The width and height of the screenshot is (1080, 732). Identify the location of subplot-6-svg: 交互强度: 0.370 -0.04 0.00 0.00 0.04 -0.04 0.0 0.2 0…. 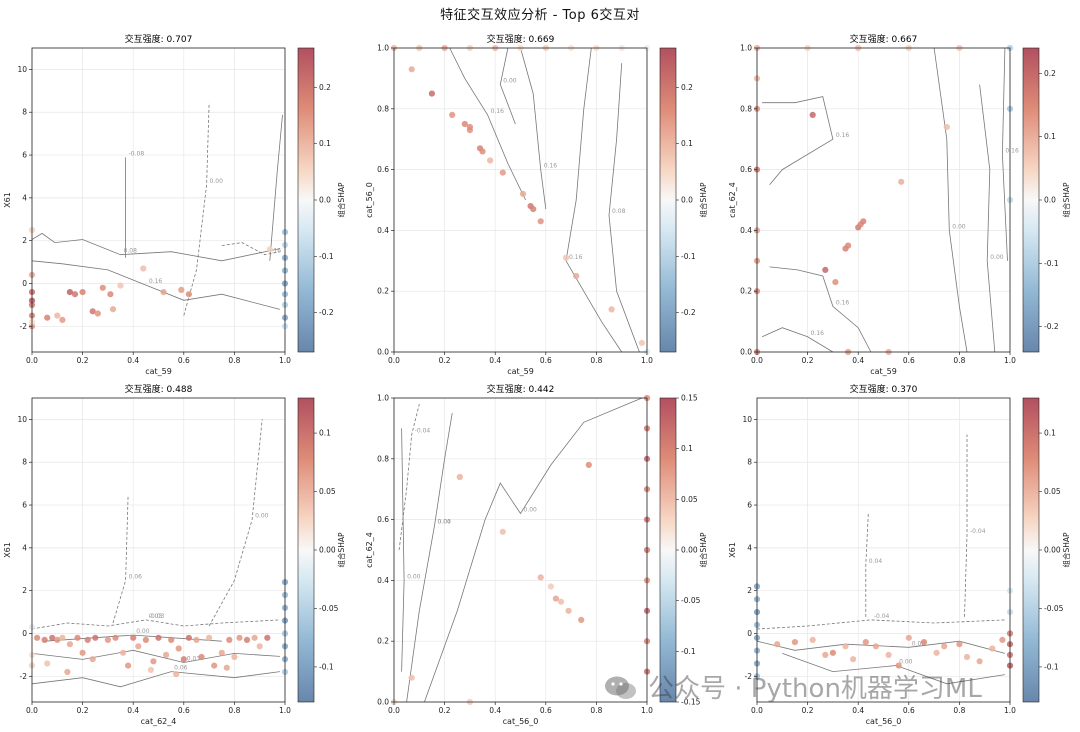
(899, 554).